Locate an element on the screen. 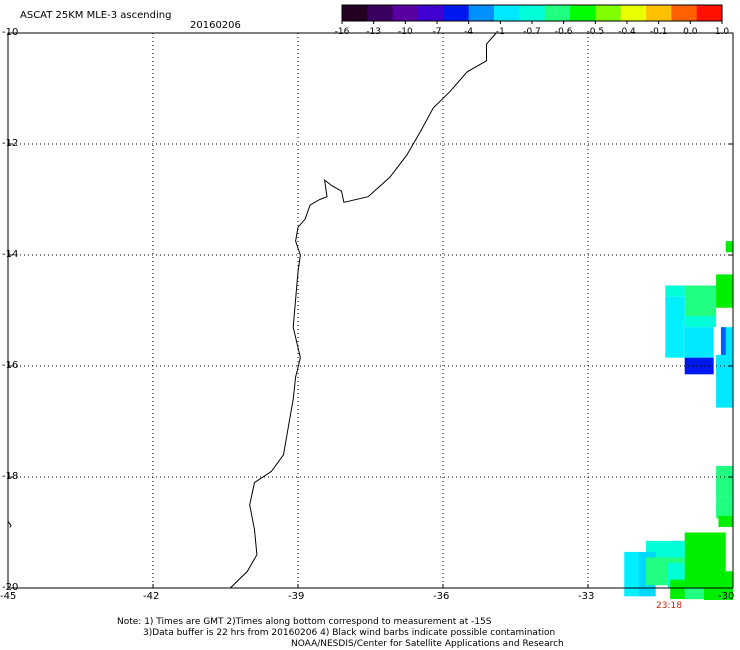 This screenshot has height=650, width=740. latitude-label: -20 is located at coordinates (10, 587).